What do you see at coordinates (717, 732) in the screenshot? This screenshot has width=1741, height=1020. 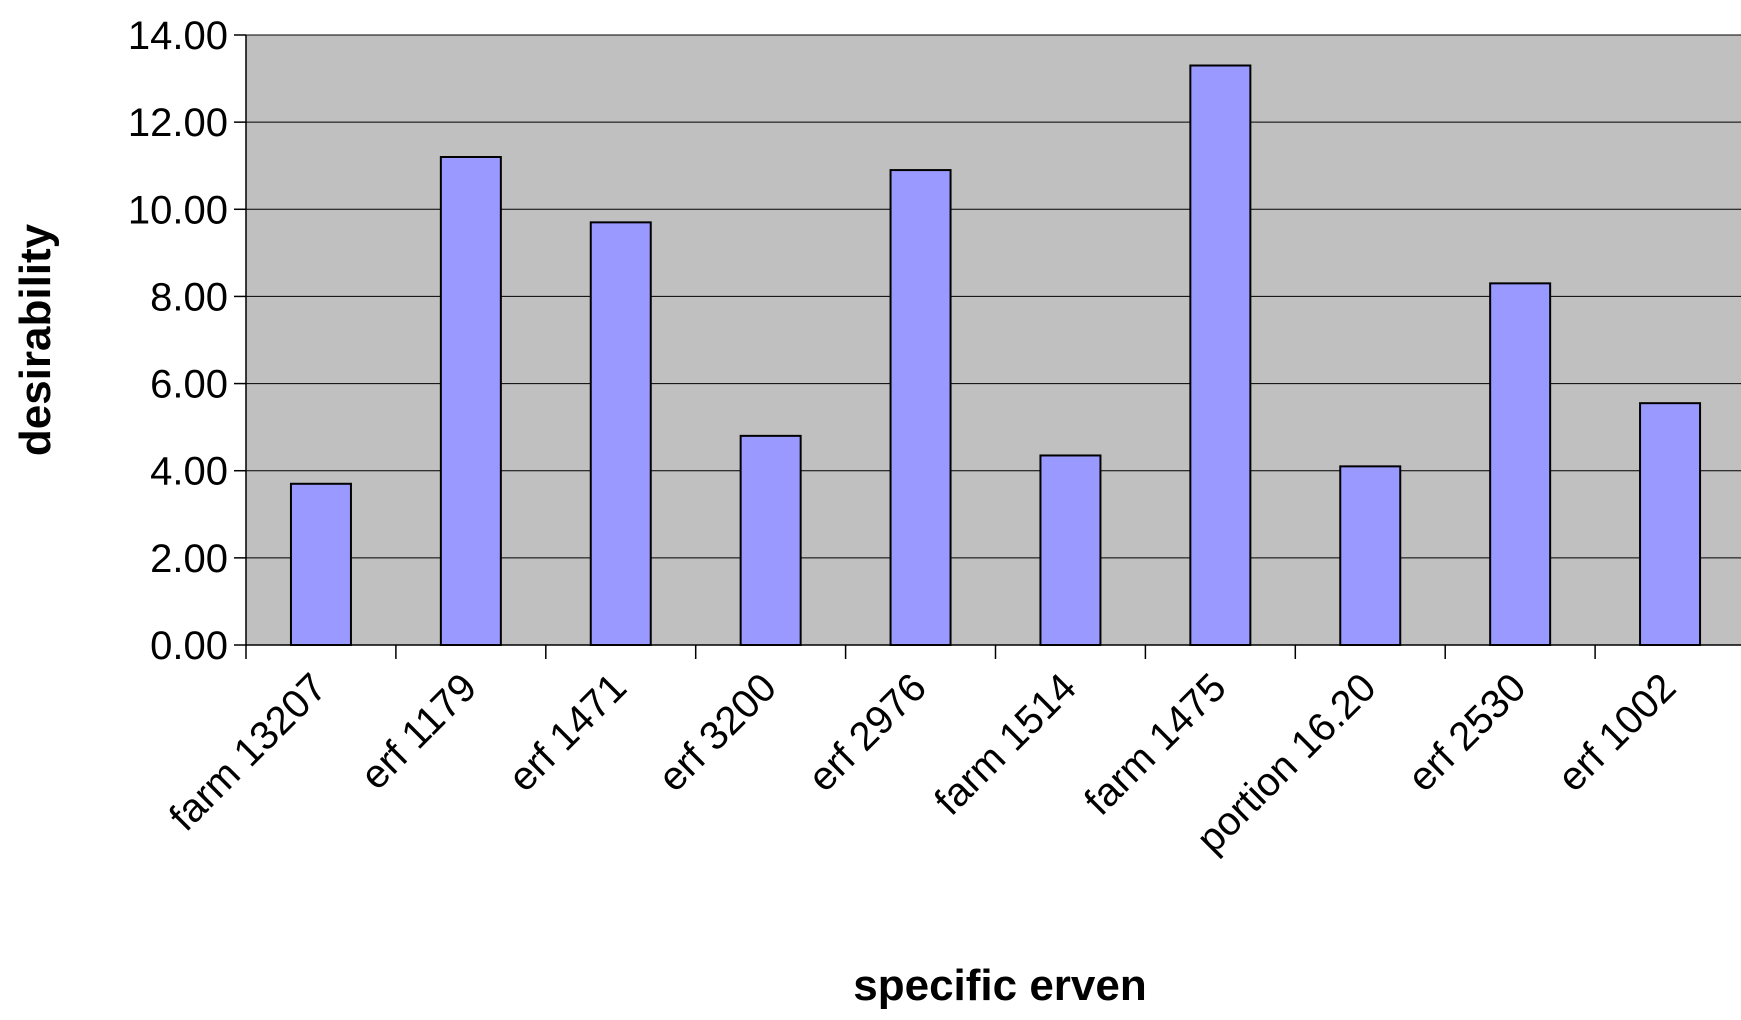 I see `x-tick-label: erf 3200` at bounding box center [717, 732].